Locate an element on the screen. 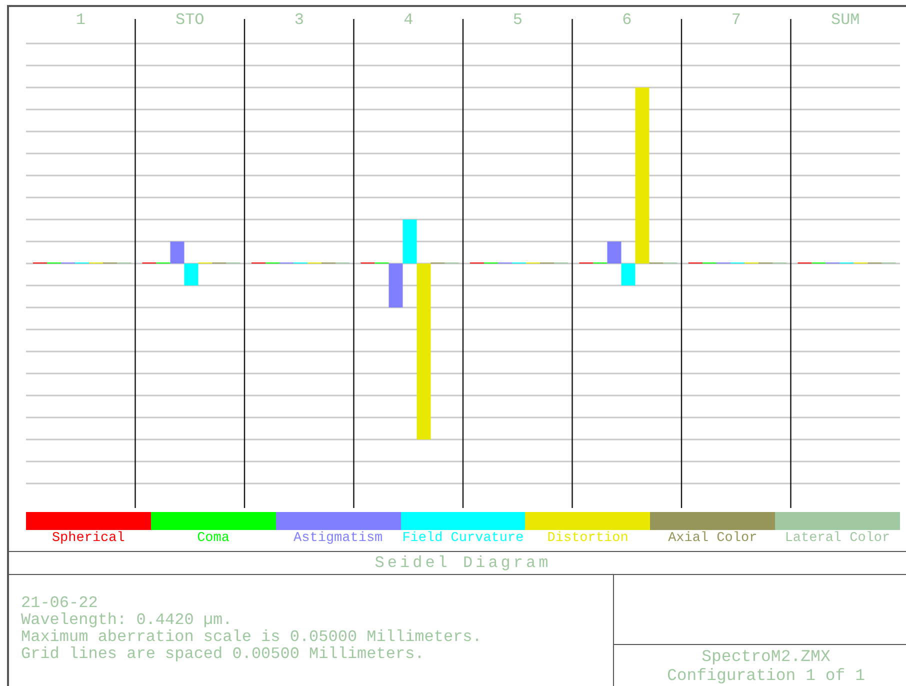  text: Astigmatism is located at coordinates (338, 539).